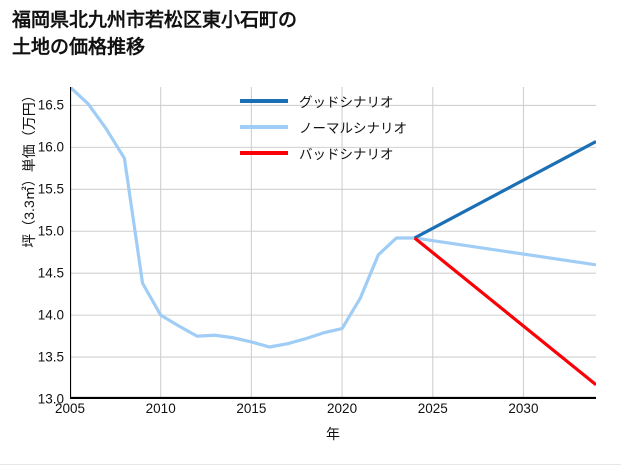 Image resolution: width=621 pixels, height=465 pixels. I want to click on chart-legend: グッドシナリオ ノーマルシナリオ バッドシナリオ, so click(365, 127).